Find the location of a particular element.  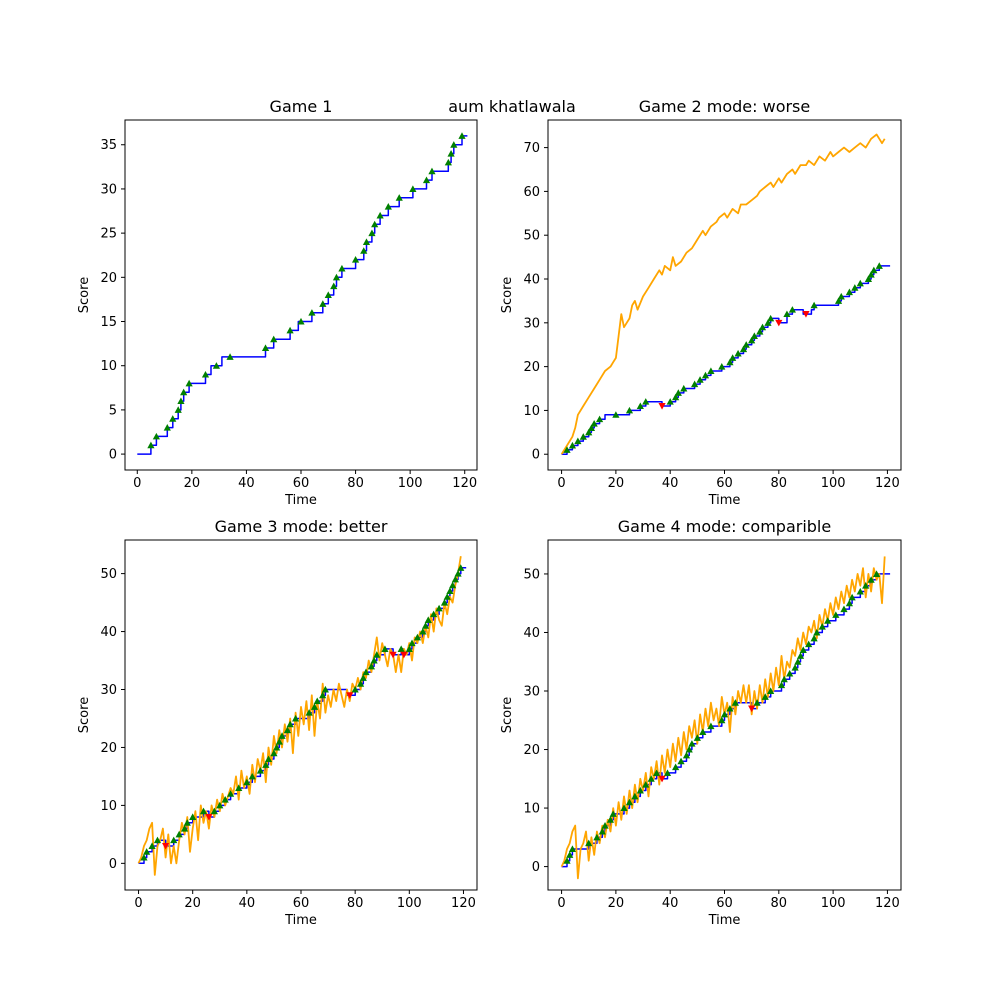

figure-suptitle: aum khatlawala is located at coordinates (512, 106).